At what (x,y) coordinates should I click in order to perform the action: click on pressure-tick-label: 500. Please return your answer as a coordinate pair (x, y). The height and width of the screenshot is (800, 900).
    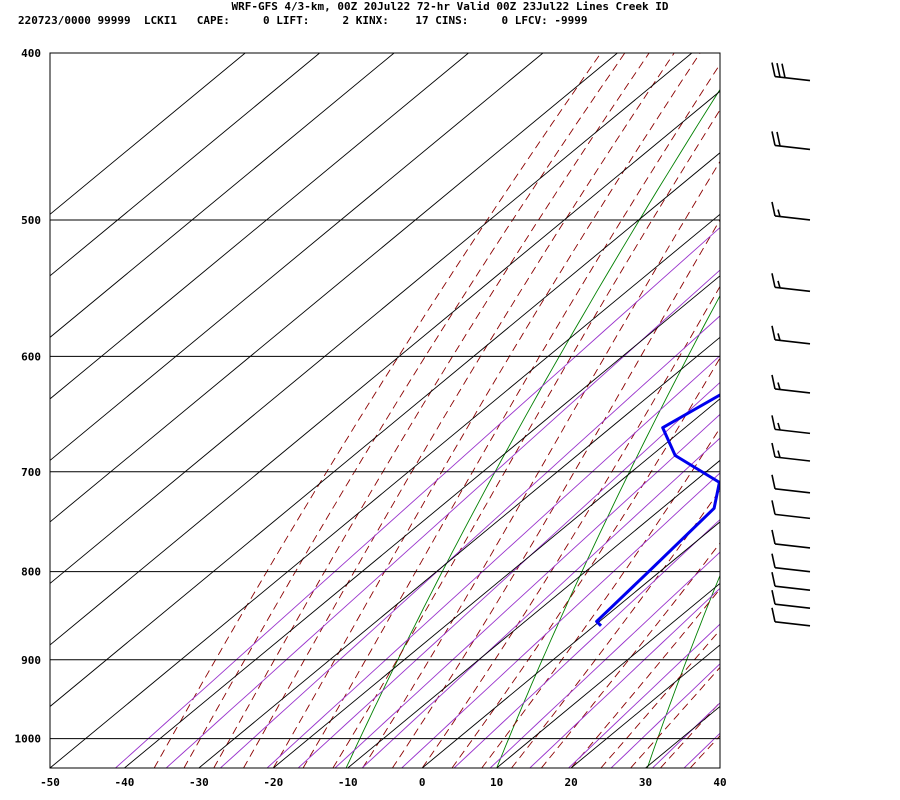
    Looking at the image, I should click on (31, 220).